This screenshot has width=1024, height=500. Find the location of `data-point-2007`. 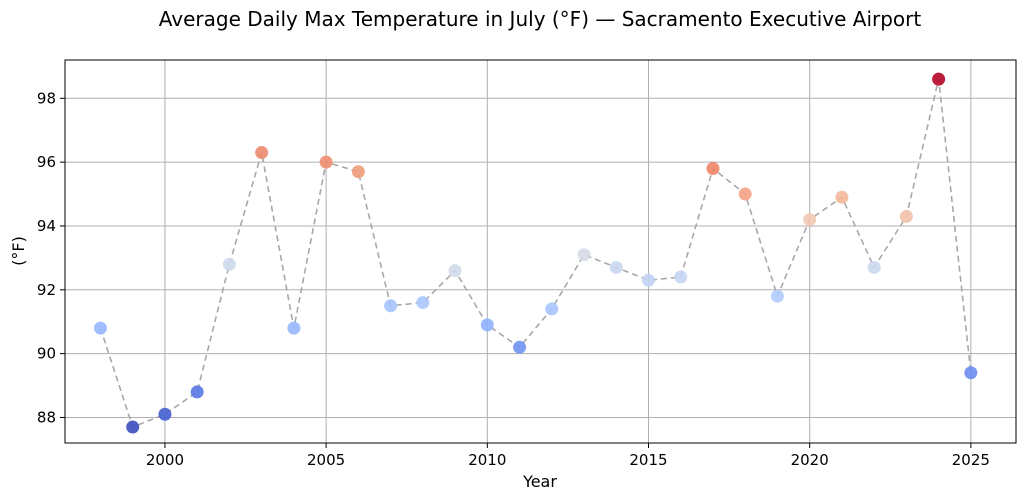

data-point-2007 is located at coordinates (391, 306).